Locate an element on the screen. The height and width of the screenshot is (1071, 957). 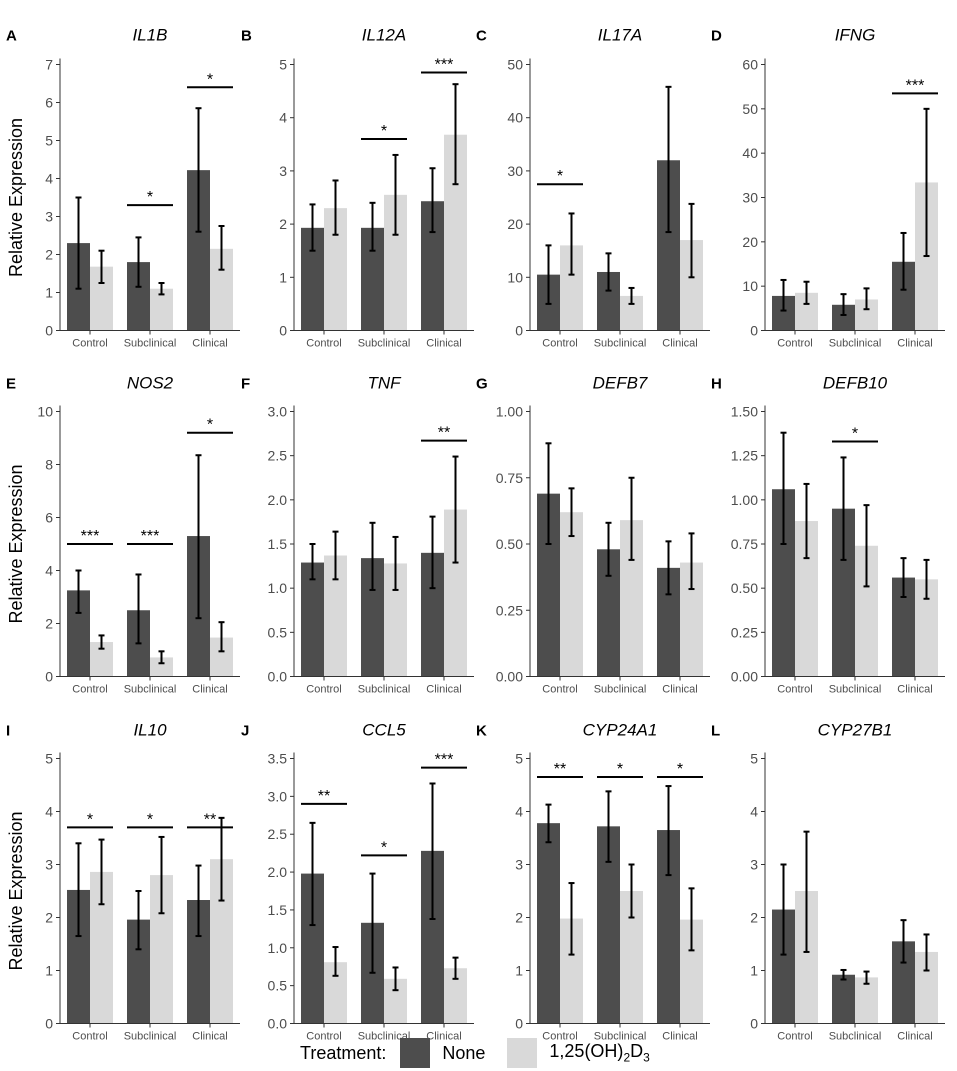
y-tick-label: 4 is located at coordinates (49, 179).